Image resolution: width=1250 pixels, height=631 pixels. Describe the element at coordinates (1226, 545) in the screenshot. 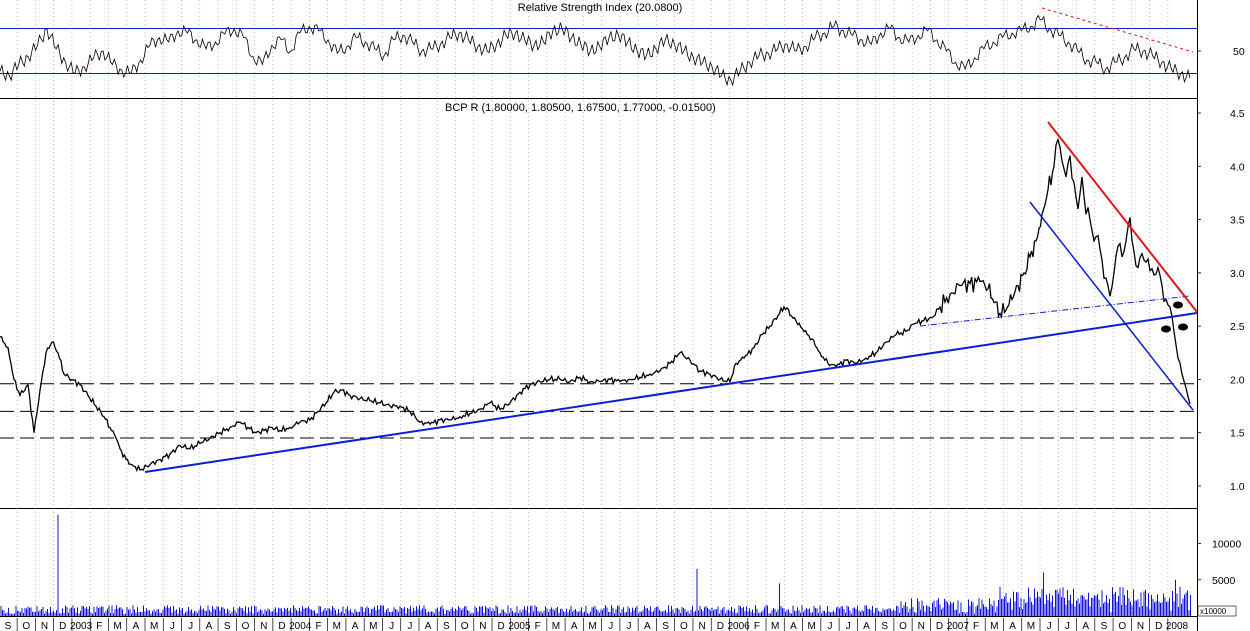

I see `volume-tick-label: 10000` at that location.